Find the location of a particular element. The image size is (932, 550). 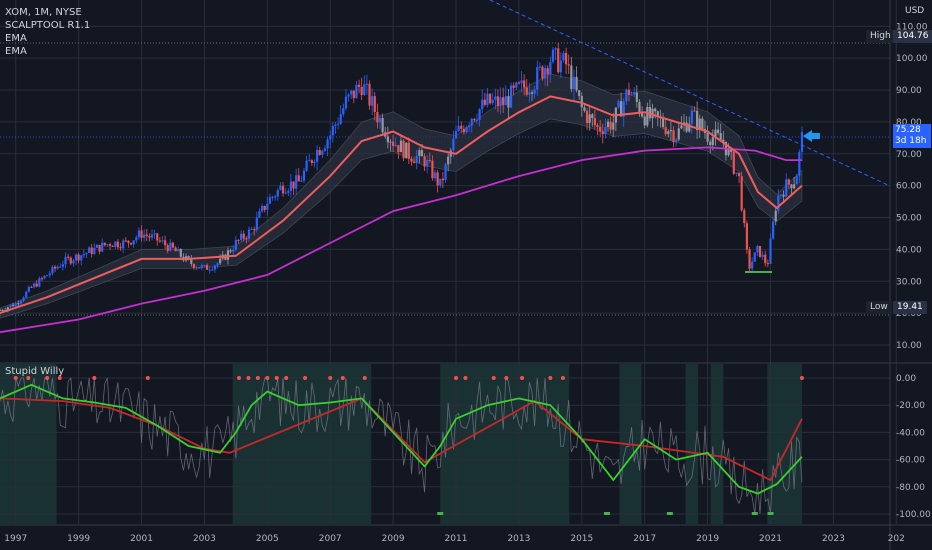

symbol-line: XOM, 1M, NYSE is located at coordinates (43, 12).